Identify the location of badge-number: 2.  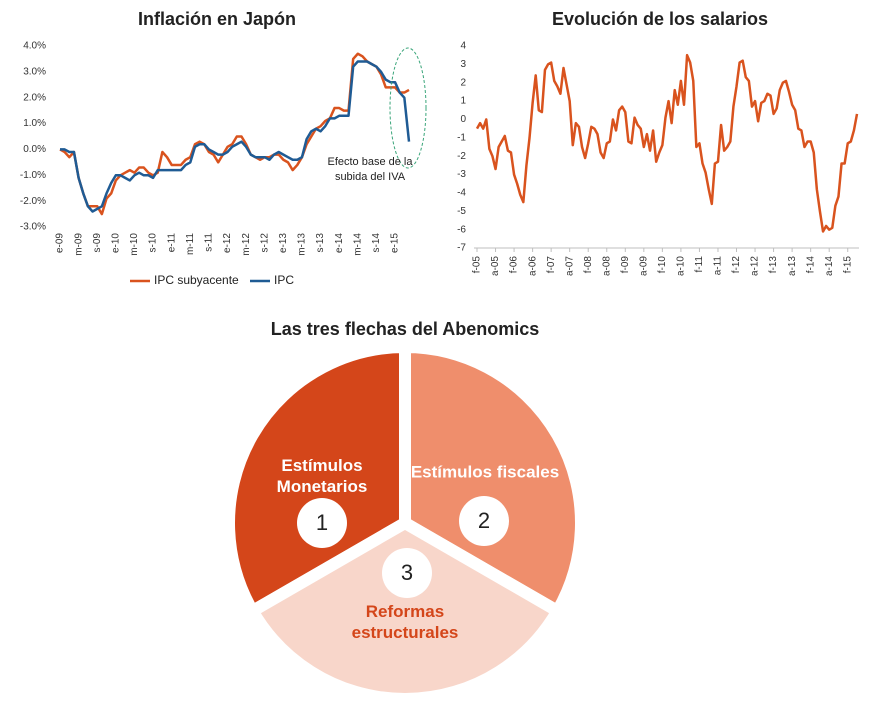
(484, 520).